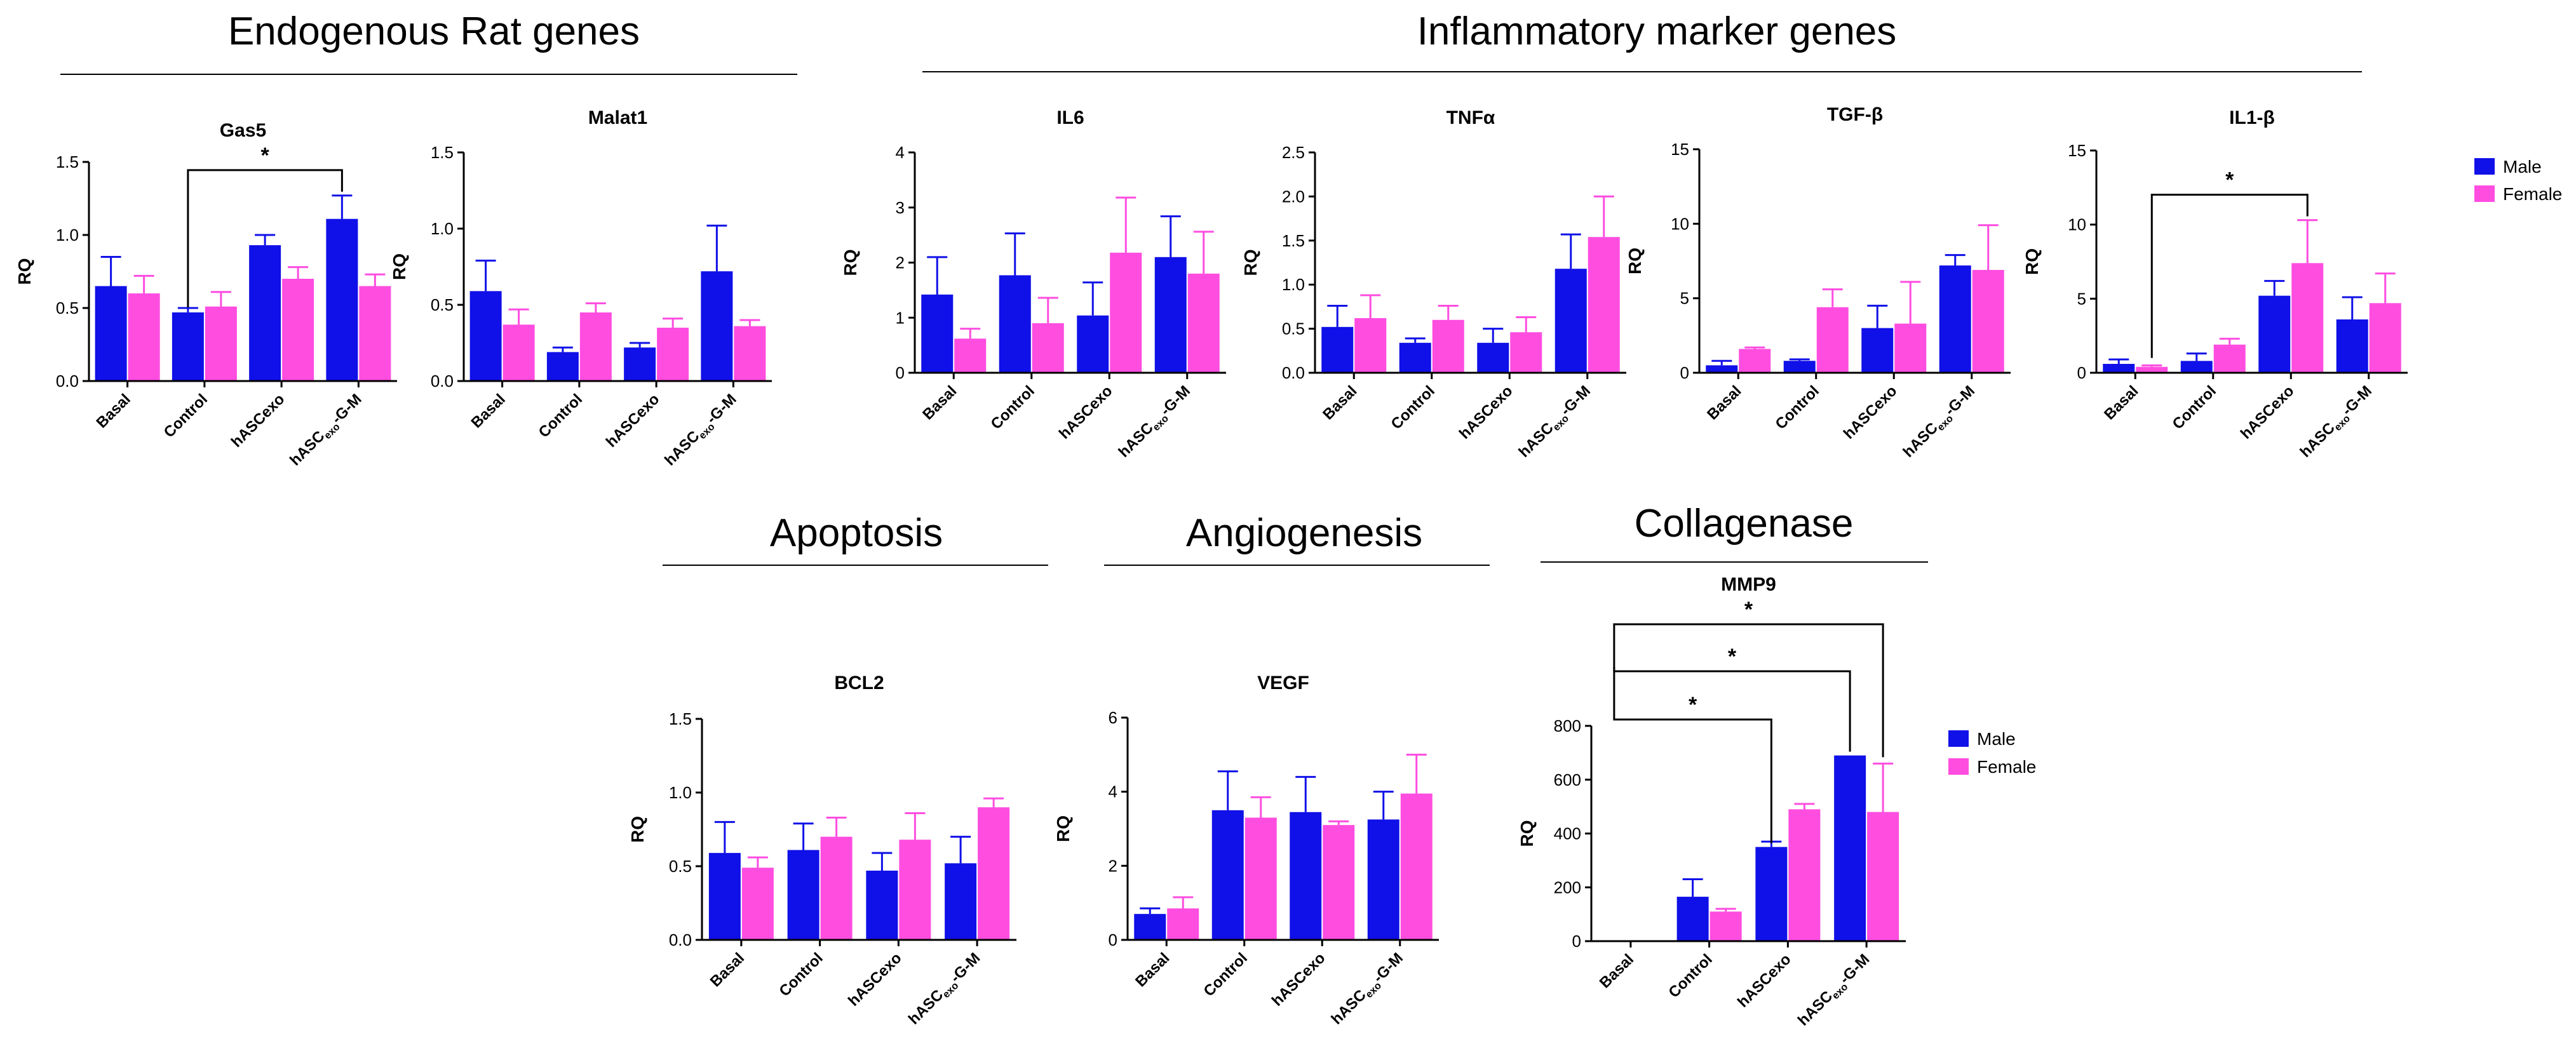 The image size is (2576, 1058). I want to click on malat1-category-label-0: Basal, so click(488, 411).